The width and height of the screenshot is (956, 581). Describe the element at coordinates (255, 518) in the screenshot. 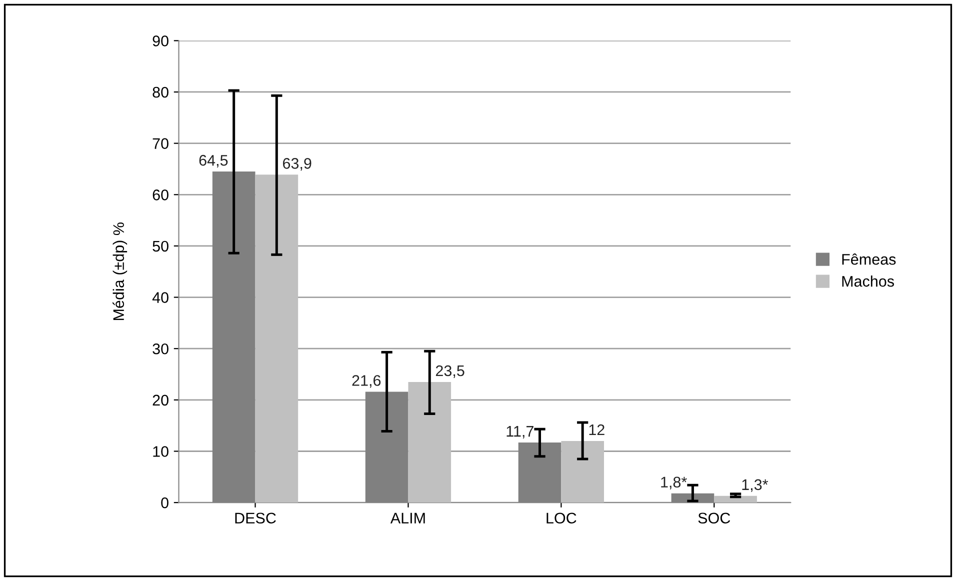

I see `x-tick-label: DESC` at that location.